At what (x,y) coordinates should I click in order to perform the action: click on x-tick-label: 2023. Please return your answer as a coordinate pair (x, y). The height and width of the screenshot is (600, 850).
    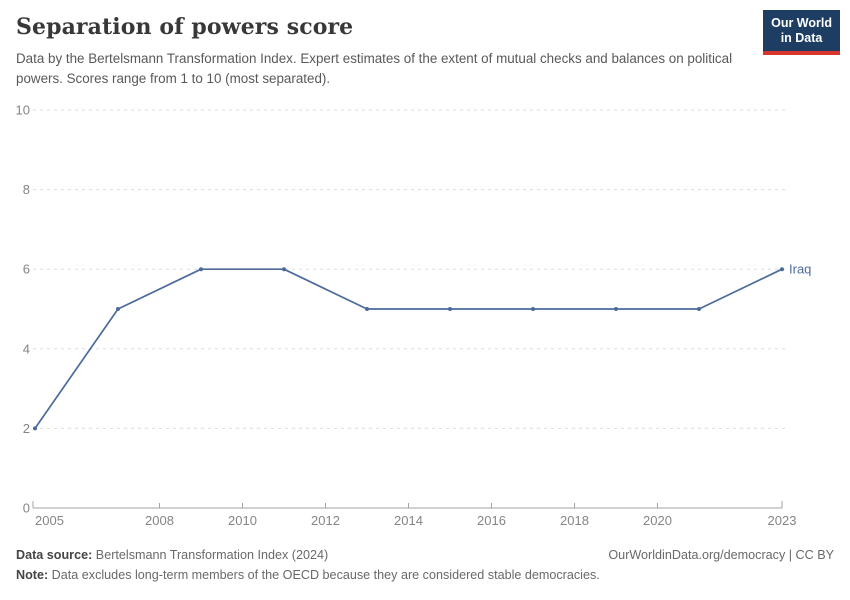
    Looking at the image, I should click on (782, 520).